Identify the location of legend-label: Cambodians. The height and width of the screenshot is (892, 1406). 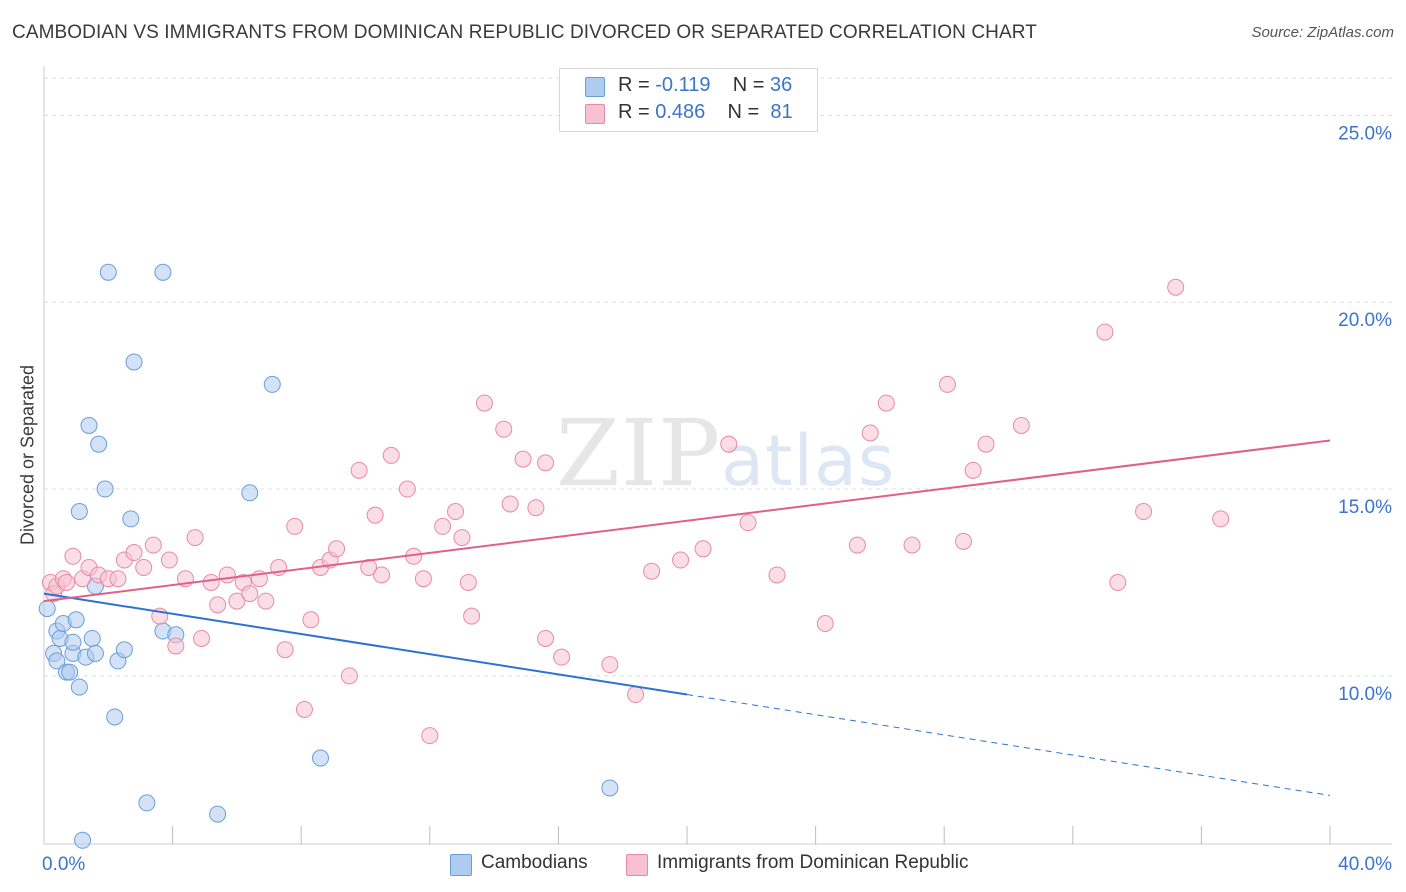
(534, 862).